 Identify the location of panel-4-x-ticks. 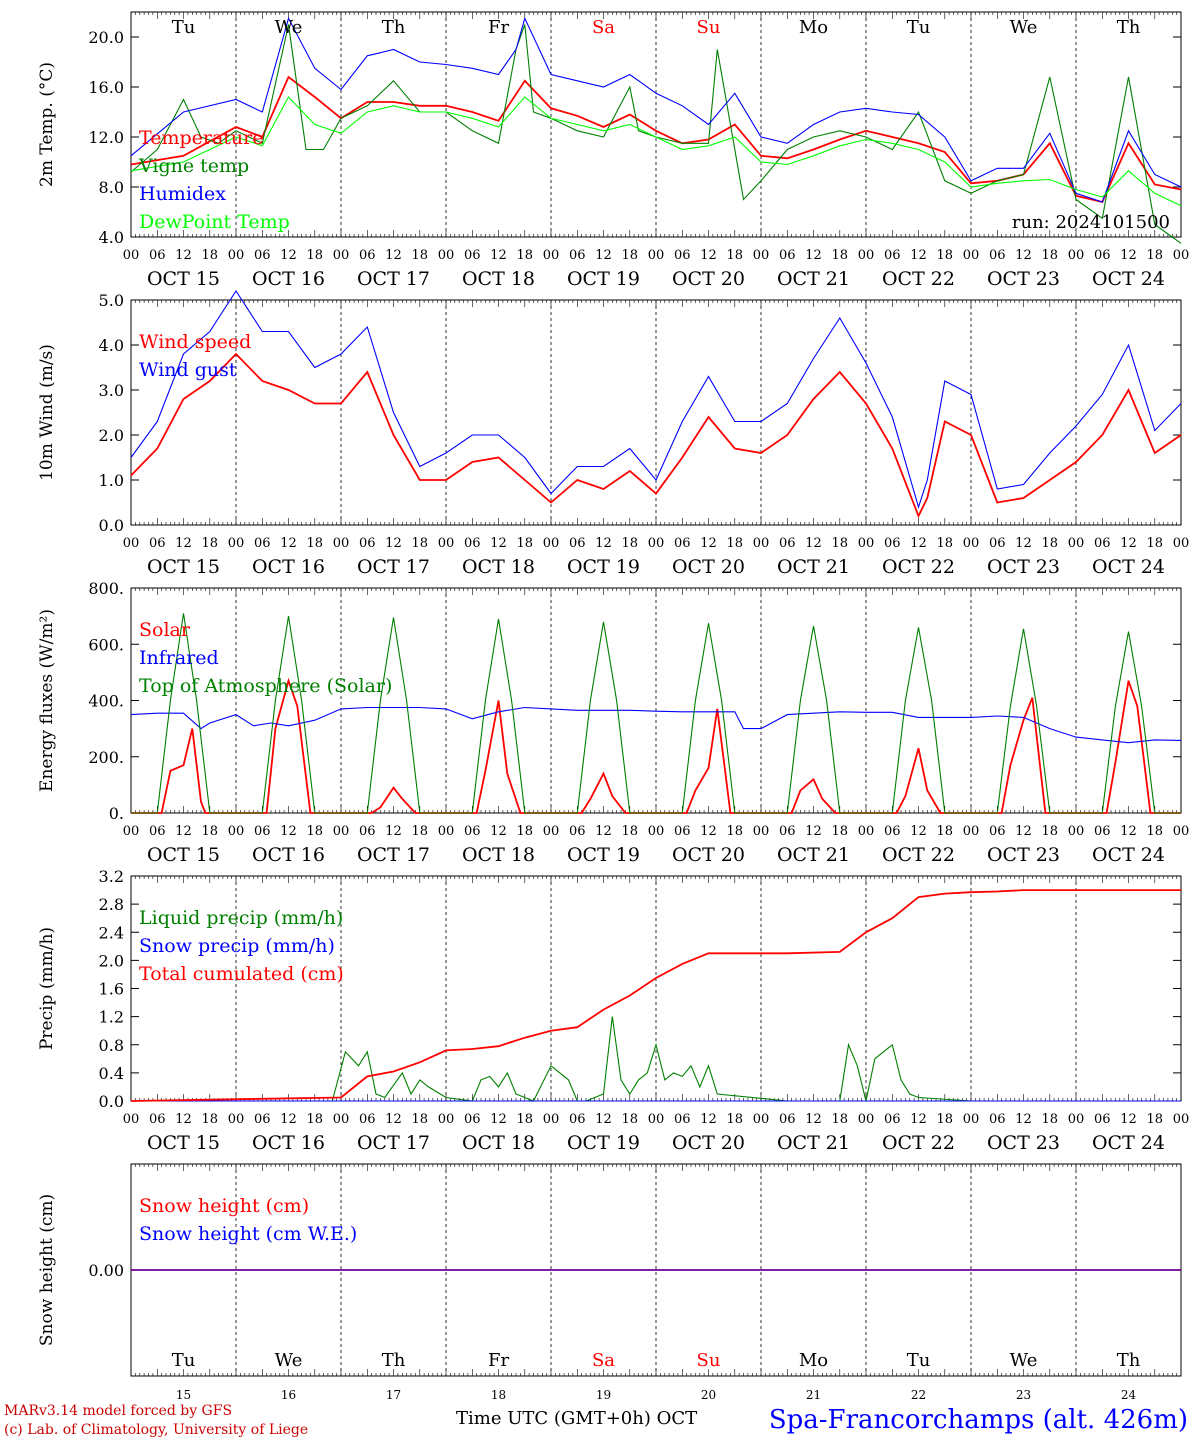
(656, 1270).